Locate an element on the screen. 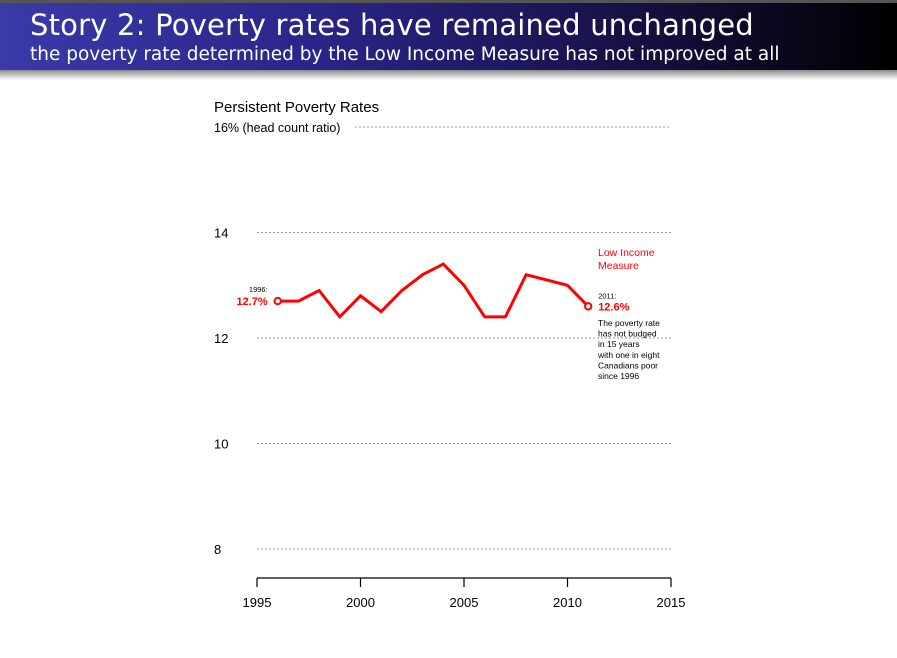 The image size is (897, 658). start-value-label: 12.7% is located at coordinates (251, 302).